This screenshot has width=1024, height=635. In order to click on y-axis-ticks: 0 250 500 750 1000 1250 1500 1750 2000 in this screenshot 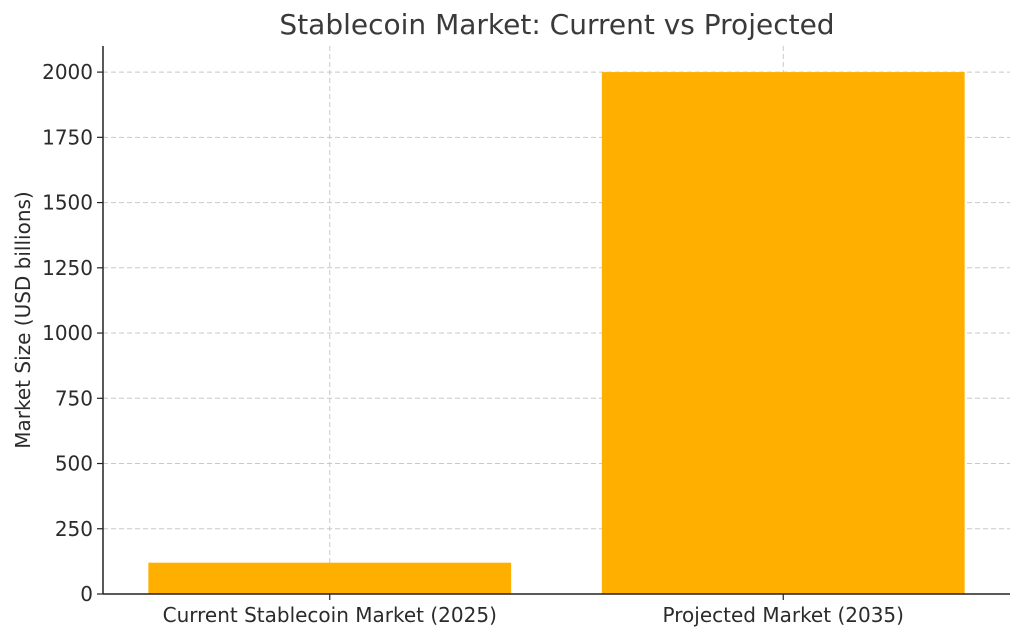, I will do `click(72, 333)`.